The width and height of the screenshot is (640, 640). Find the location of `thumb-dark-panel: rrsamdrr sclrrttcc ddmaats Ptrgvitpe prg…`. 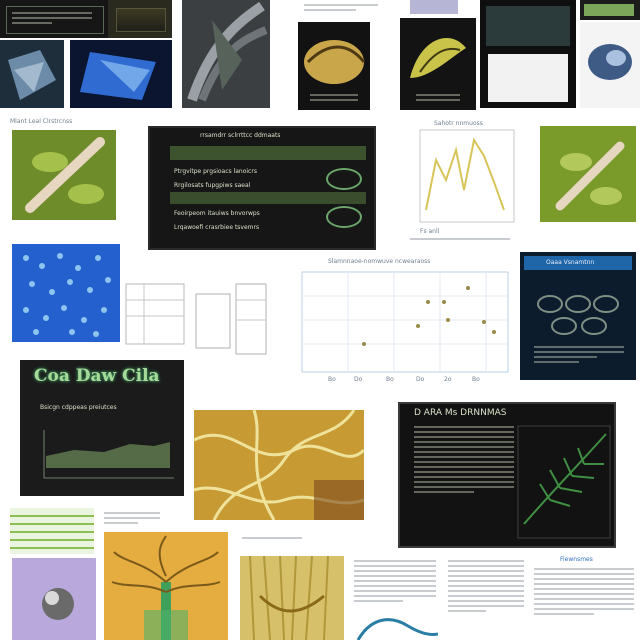

thumb-dark-panel: rrsamdrr sclrrttcc ddmaats Ptrgvitpe prg… is located at coordinates (262, 188).